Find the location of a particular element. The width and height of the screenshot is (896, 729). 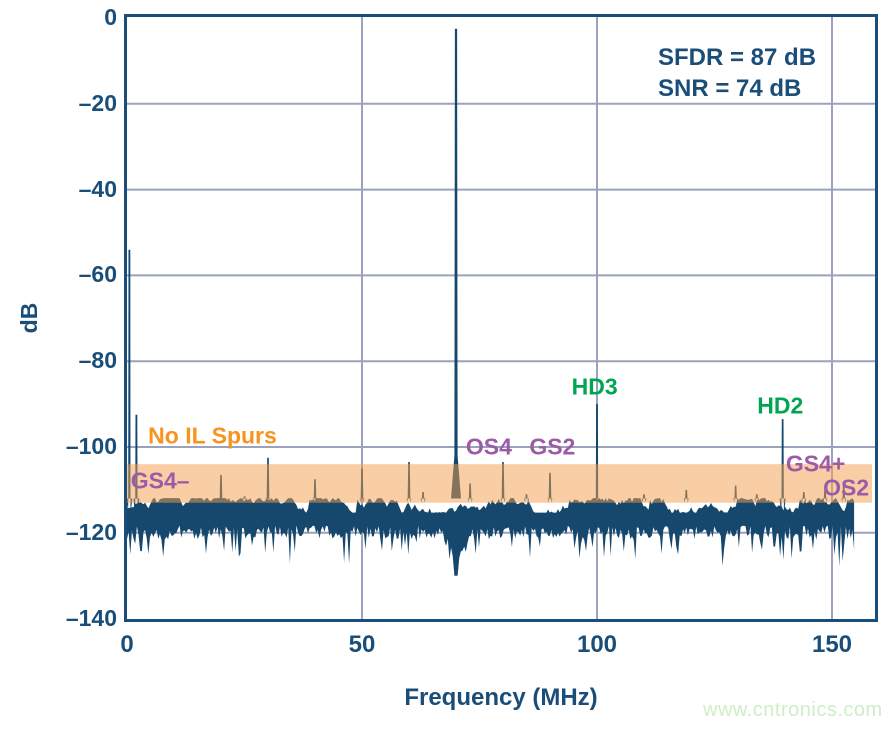

x-tick-label: 150 is located at coordinates (832, 644).